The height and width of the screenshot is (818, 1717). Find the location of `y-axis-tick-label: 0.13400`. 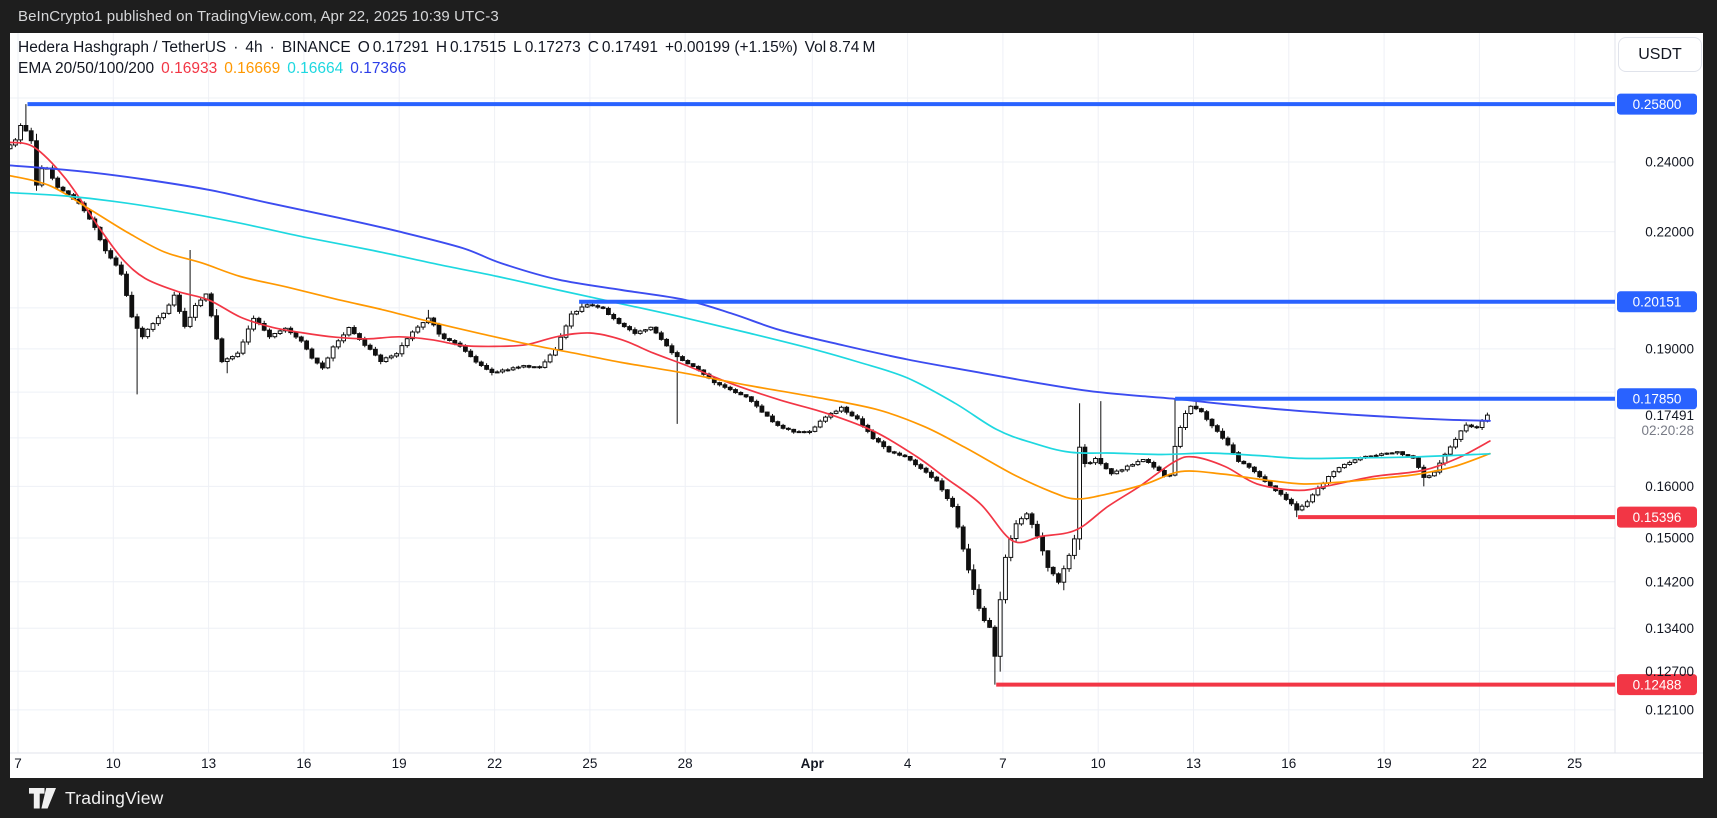

y-axis-tick-label: 0.13400 is located at coordinates (1669, 628).